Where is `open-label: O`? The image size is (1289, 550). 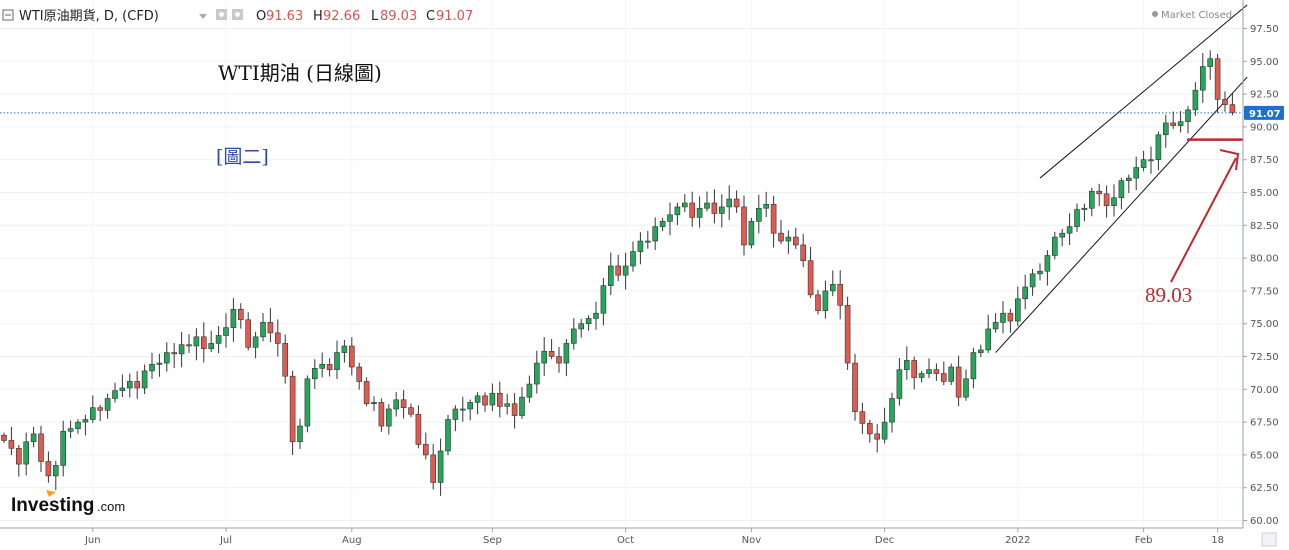 open-label: O is located at coordinates (261, 16).